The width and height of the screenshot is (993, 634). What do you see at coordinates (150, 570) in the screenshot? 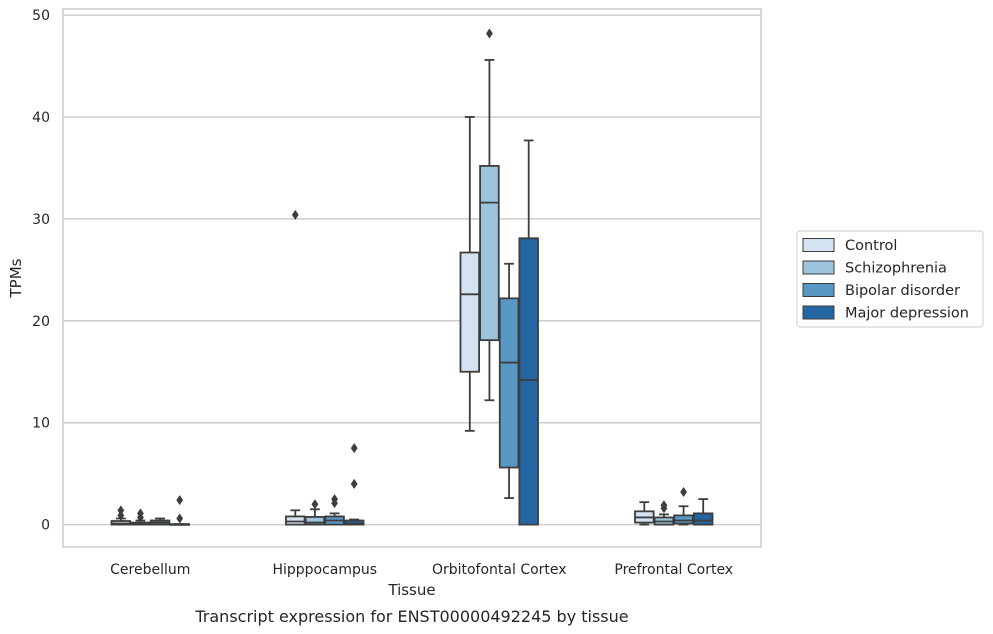
I see `x-tick-label: Cerebellum` at bounding box center [150, 570].